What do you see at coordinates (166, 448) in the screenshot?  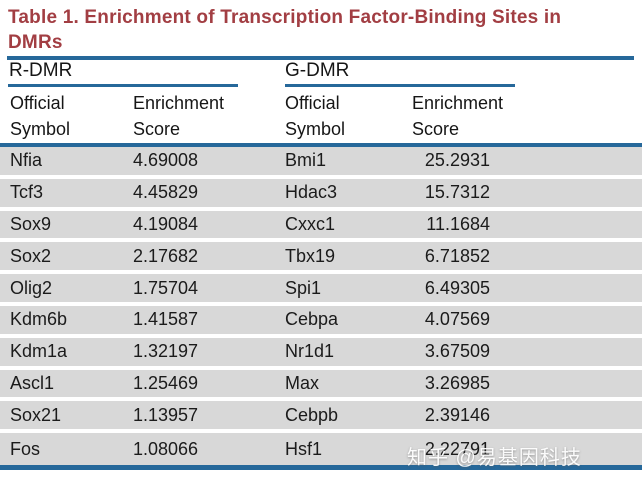 I see `r-dmr-score-cell: 1.08066` at bounding box center [166, 448].